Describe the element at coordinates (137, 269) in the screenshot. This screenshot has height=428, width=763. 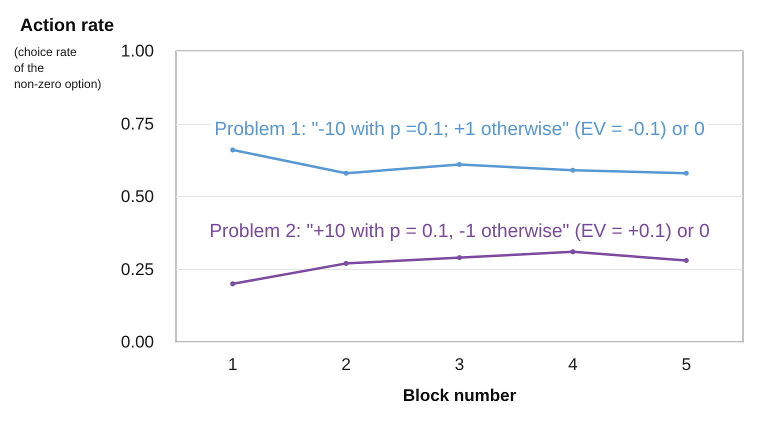
I see `y-tick-label: 0.25` at that location.